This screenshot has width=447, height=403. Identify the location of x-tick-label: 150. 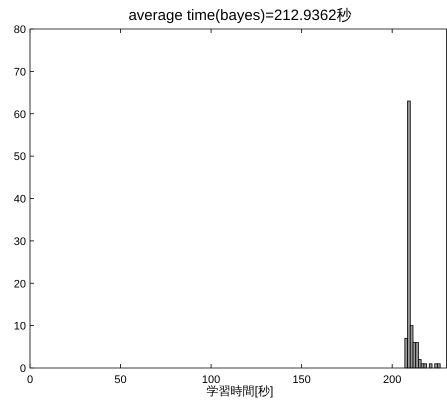
(301, 380).